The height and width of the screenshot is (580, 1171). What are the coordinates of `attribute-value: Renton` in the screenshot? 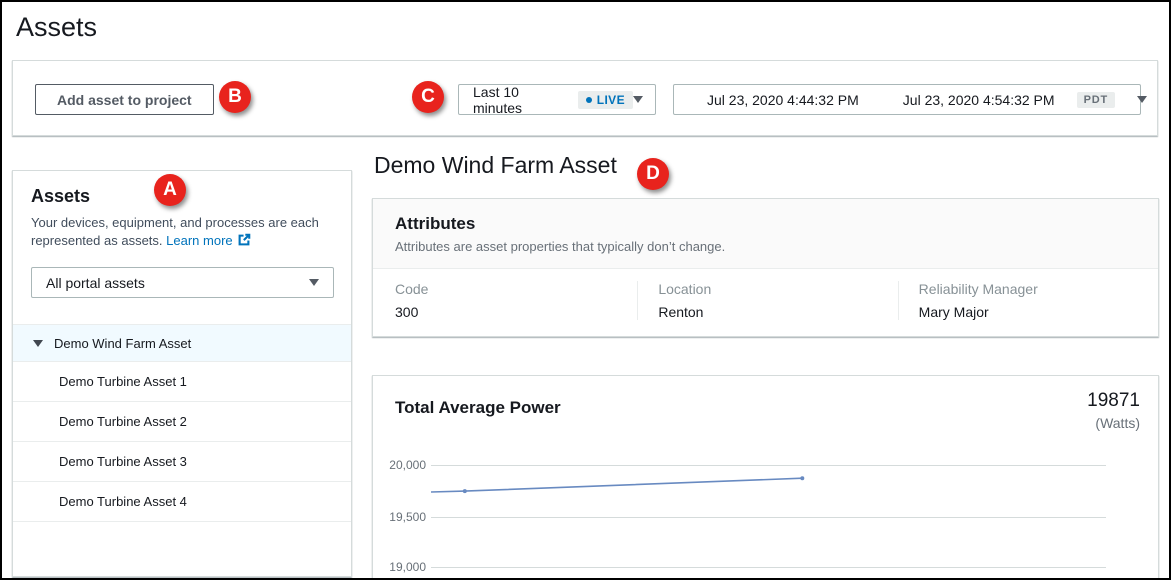 It's located at (681, 312).